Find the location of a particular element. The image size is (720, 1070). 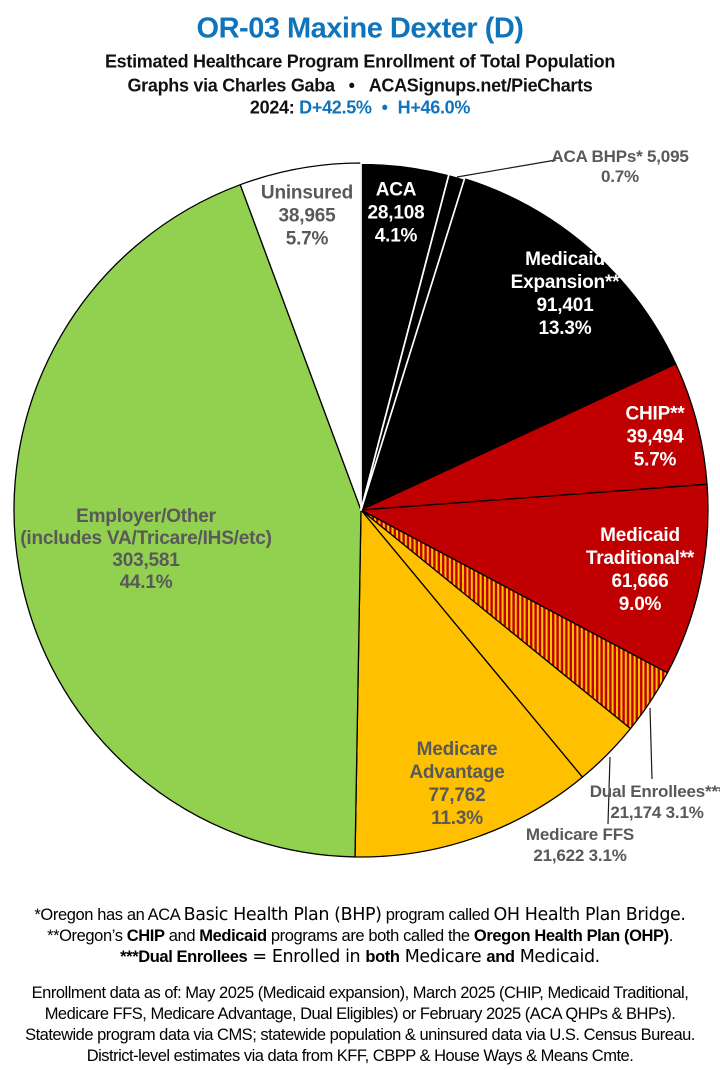

credit-author: Graphs via Charles Gaba is located at coordinates (231, 85).